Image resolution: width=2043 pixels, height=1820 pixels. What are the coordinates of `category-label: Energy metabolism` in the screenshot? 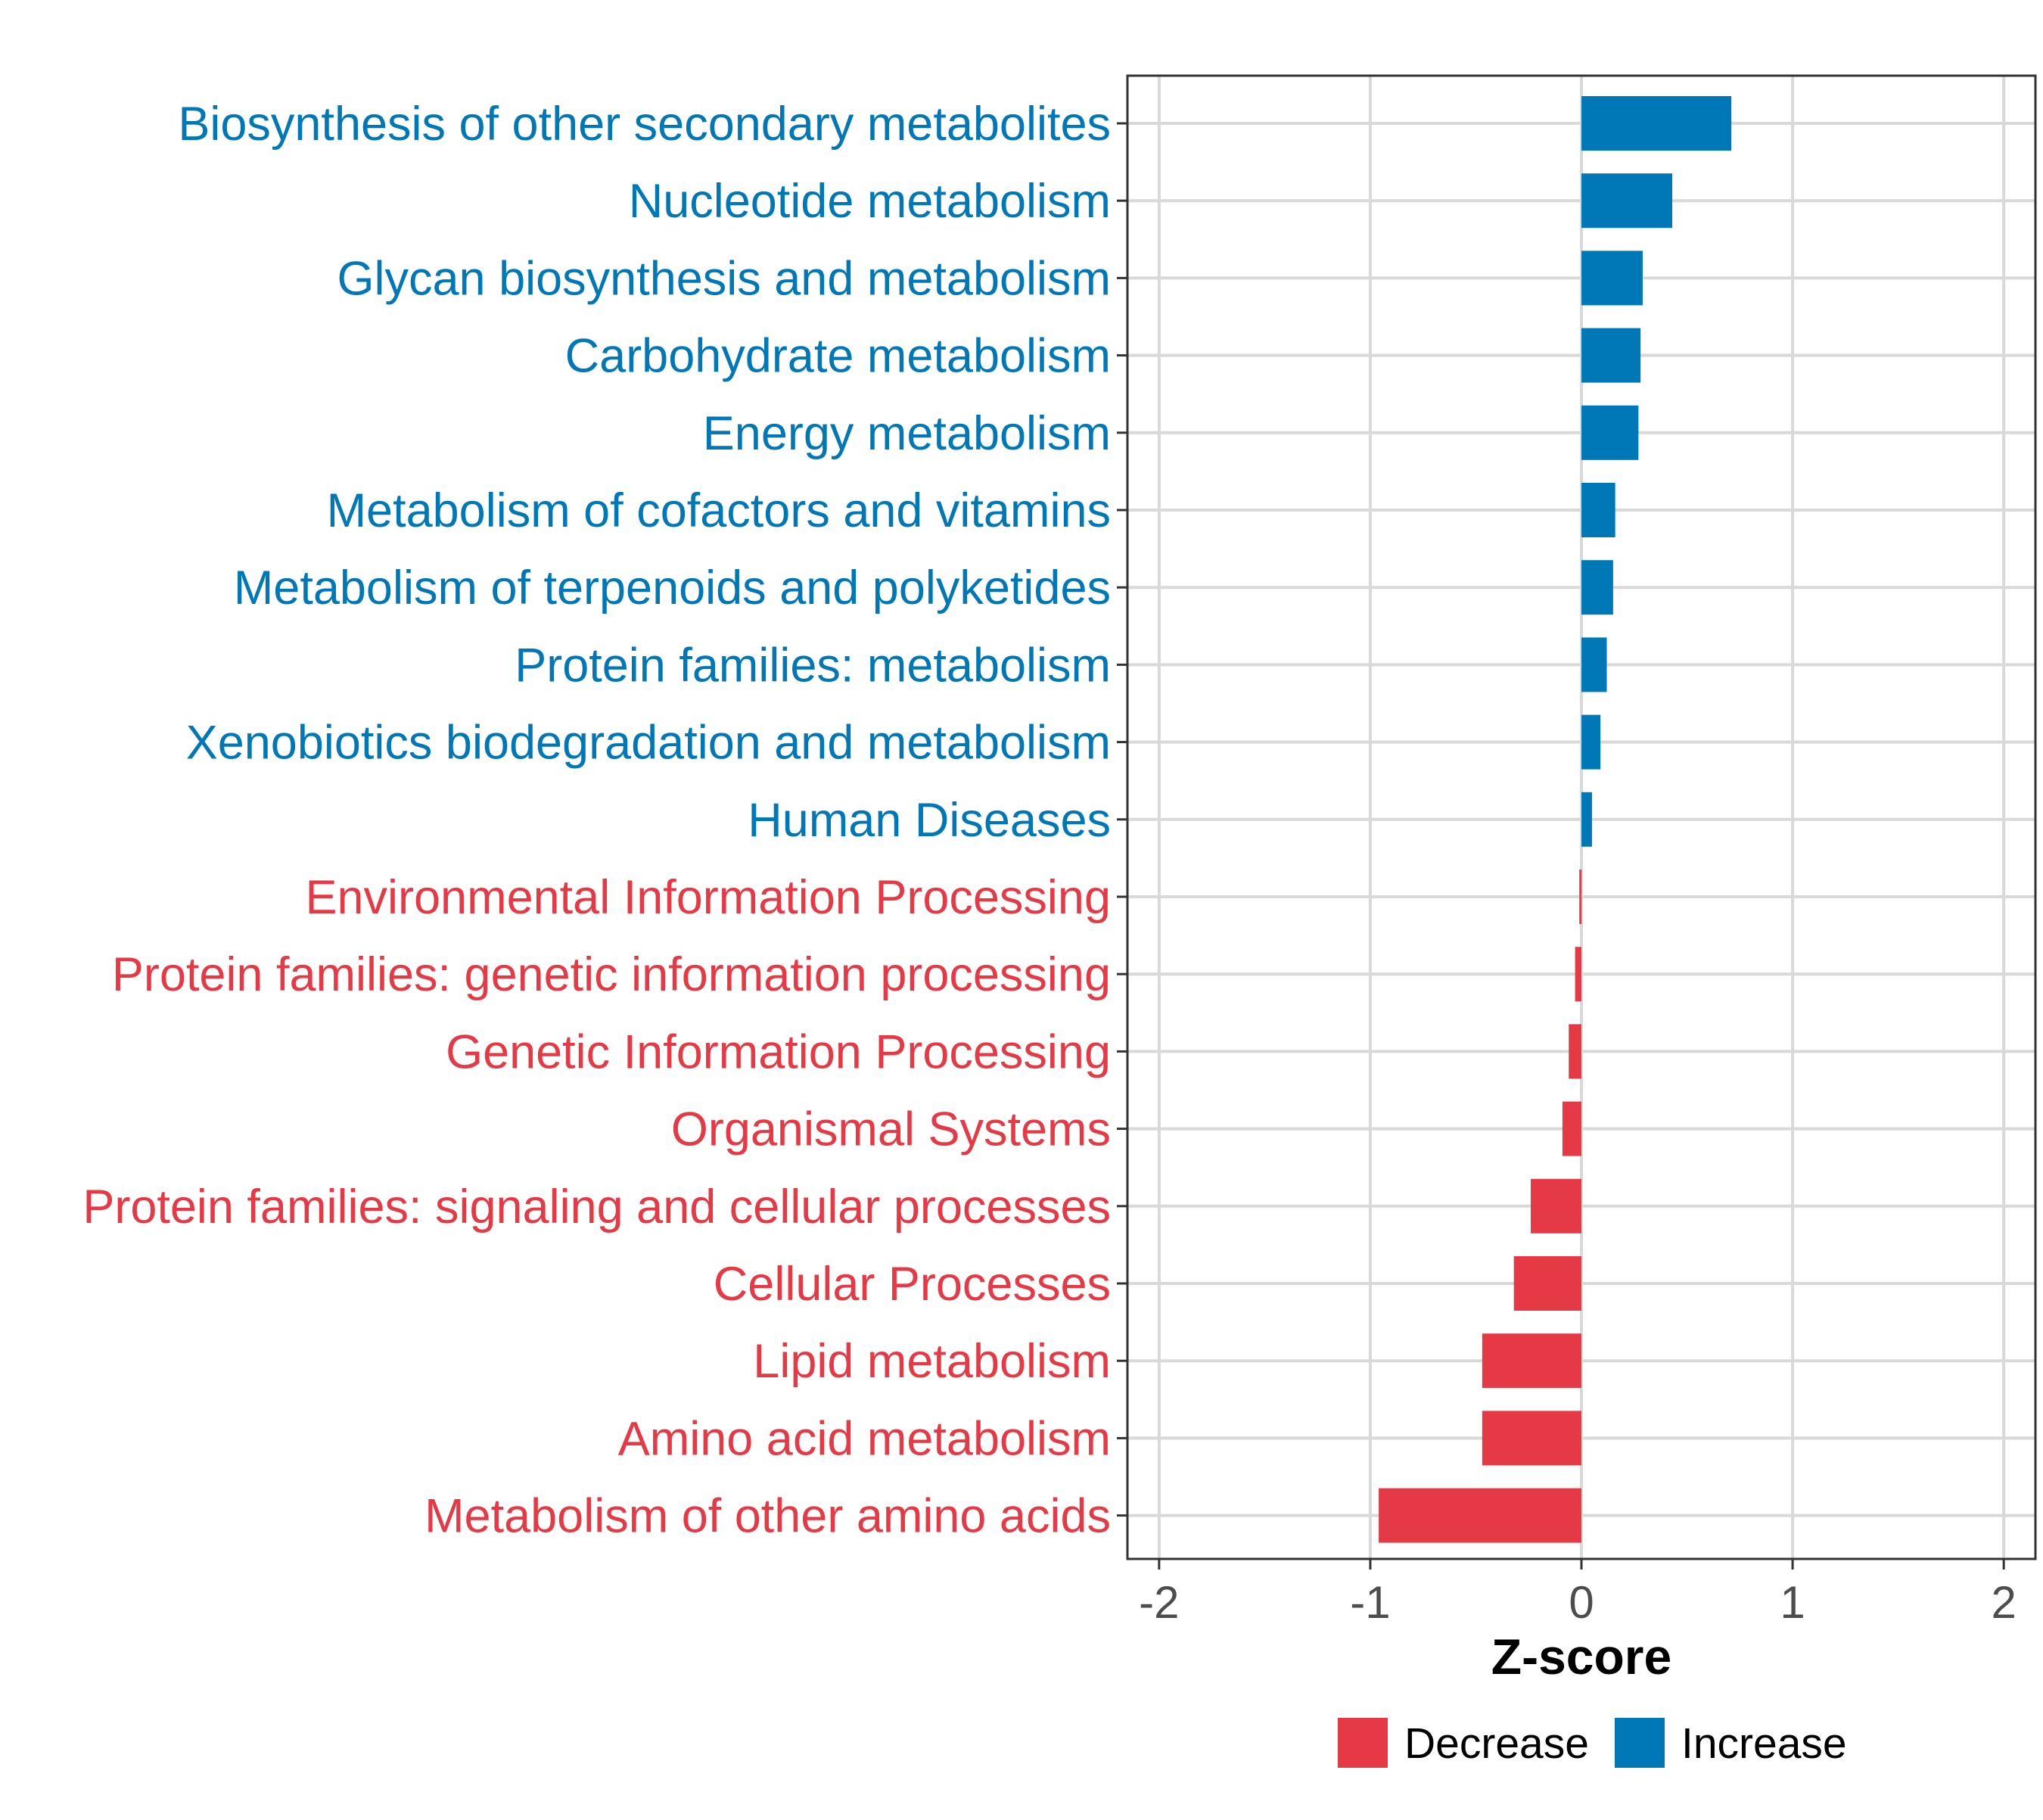 It's located at (907, 433).